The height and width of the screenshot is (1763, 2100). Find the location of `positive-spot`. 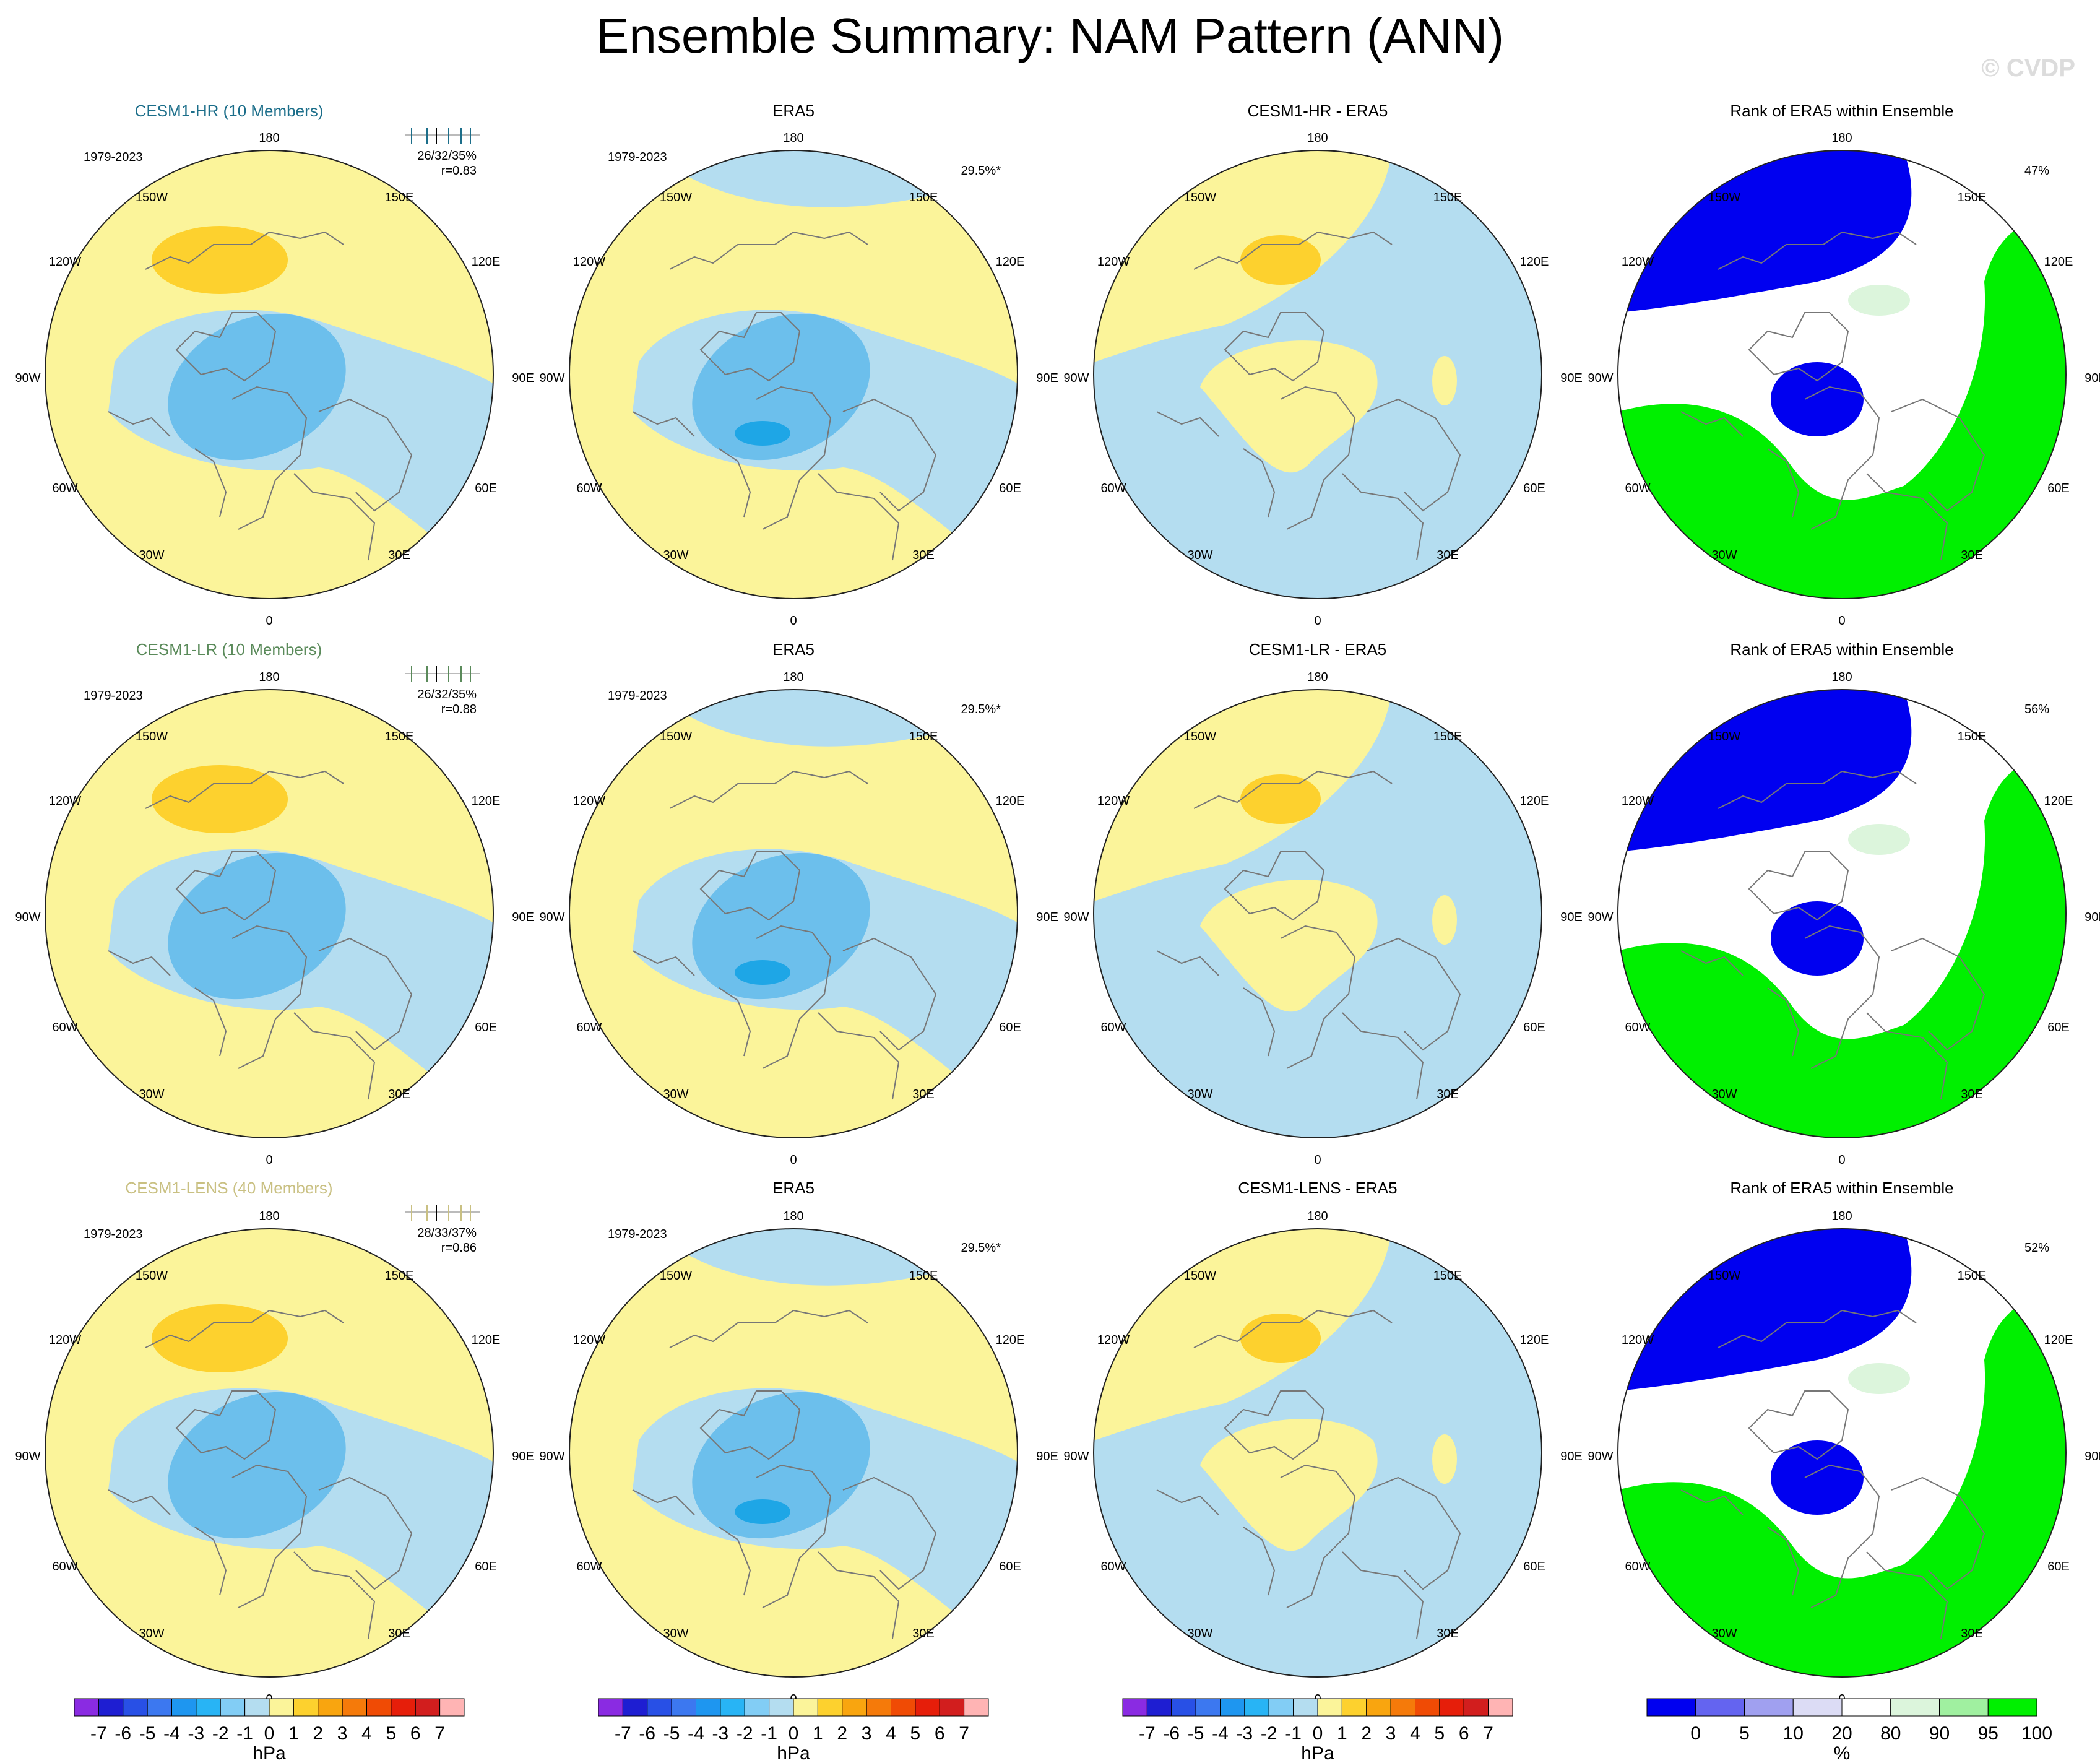

positive-spot is located at coordinates (1444, 1459).